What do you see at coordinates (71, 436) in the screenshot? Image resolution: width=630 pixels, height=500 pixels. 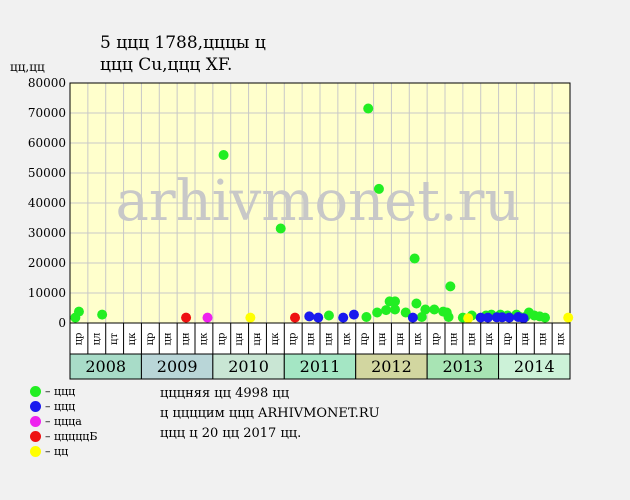 I see `legend-label: – цццццБ` at bounding box center [71, 436].